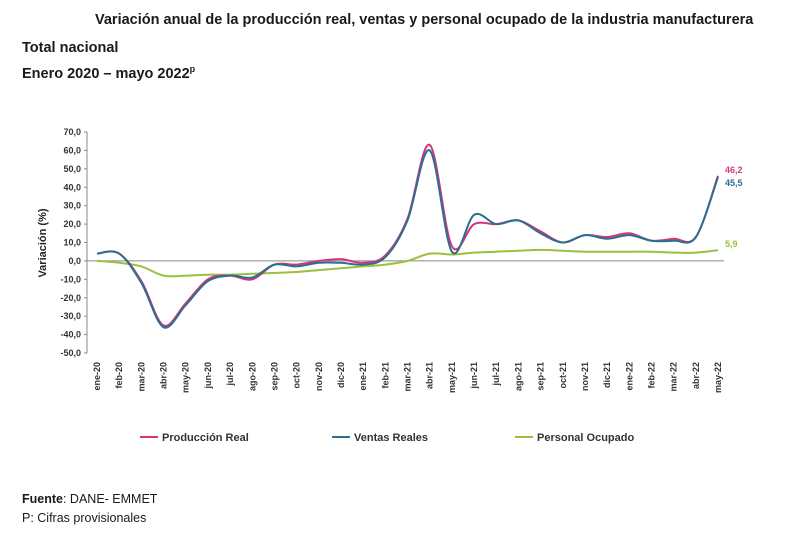  What do you see at coordinates (652, 375) in the screenshot?
I see `x-tick-label: feb-22` at bounding box center [652, 375].